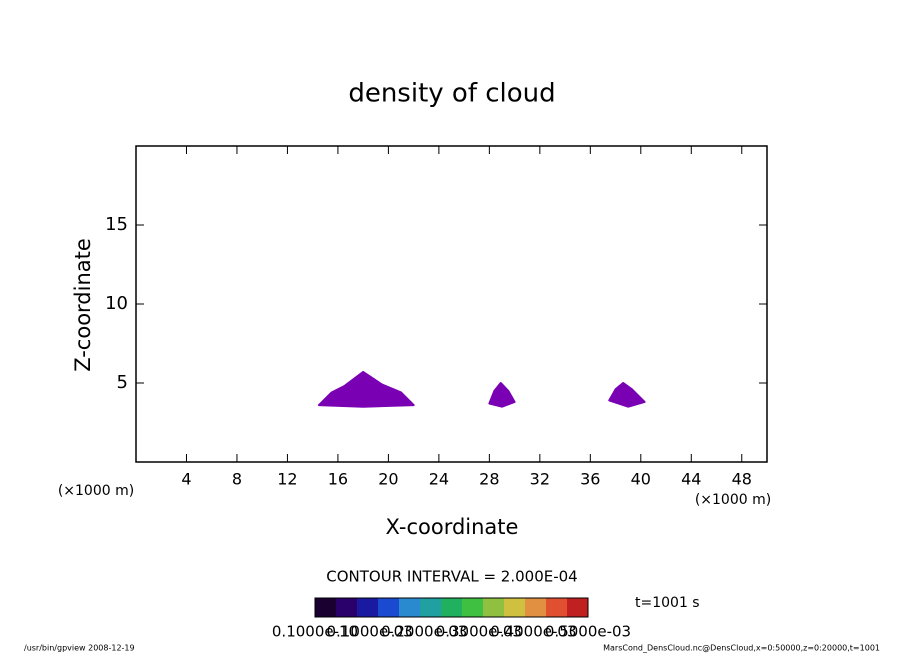 The width and height of the screenshot is (904, 654). I want to click on colorbar-label: 0.1000e-10, so click(315, 632).